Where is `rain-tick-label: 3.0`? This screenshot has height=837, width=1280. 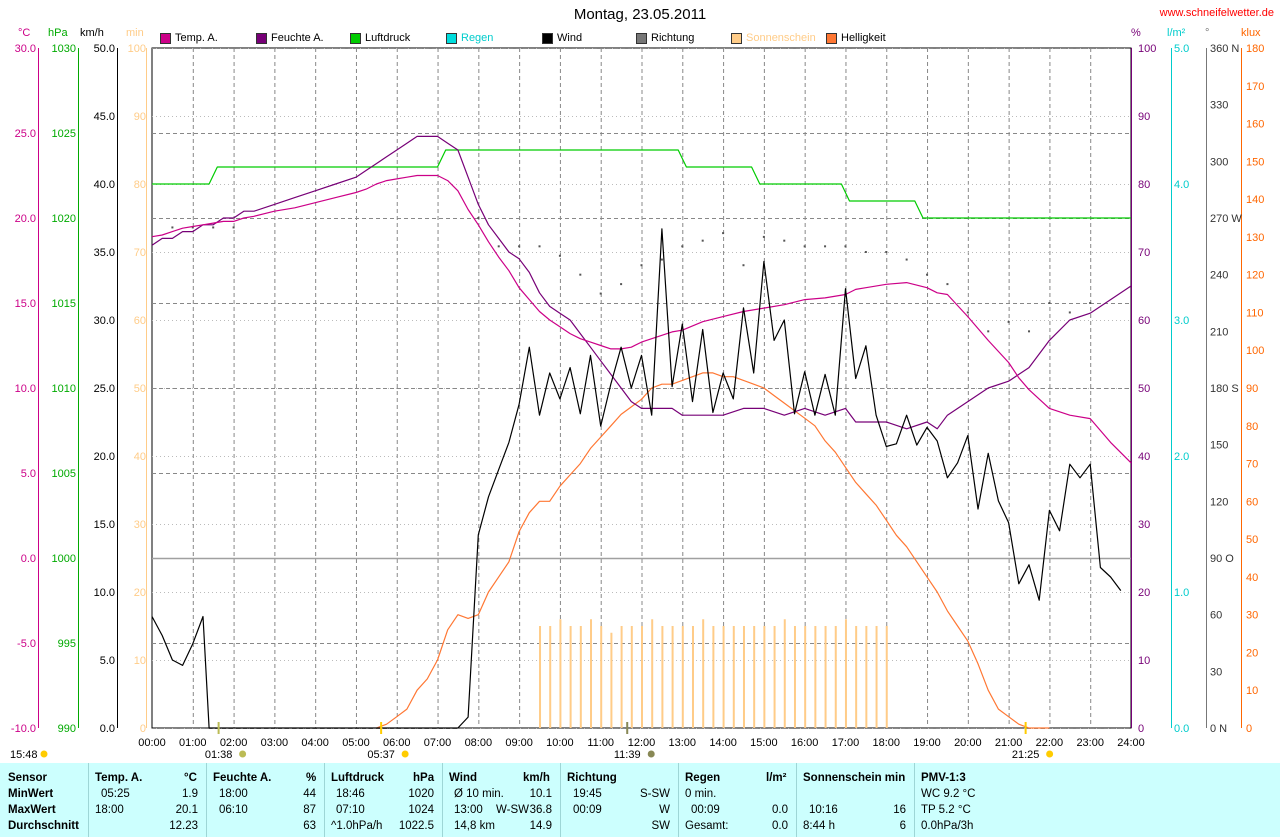 rain-tick-label: 3.0 is located at coordinates (1181, 321).